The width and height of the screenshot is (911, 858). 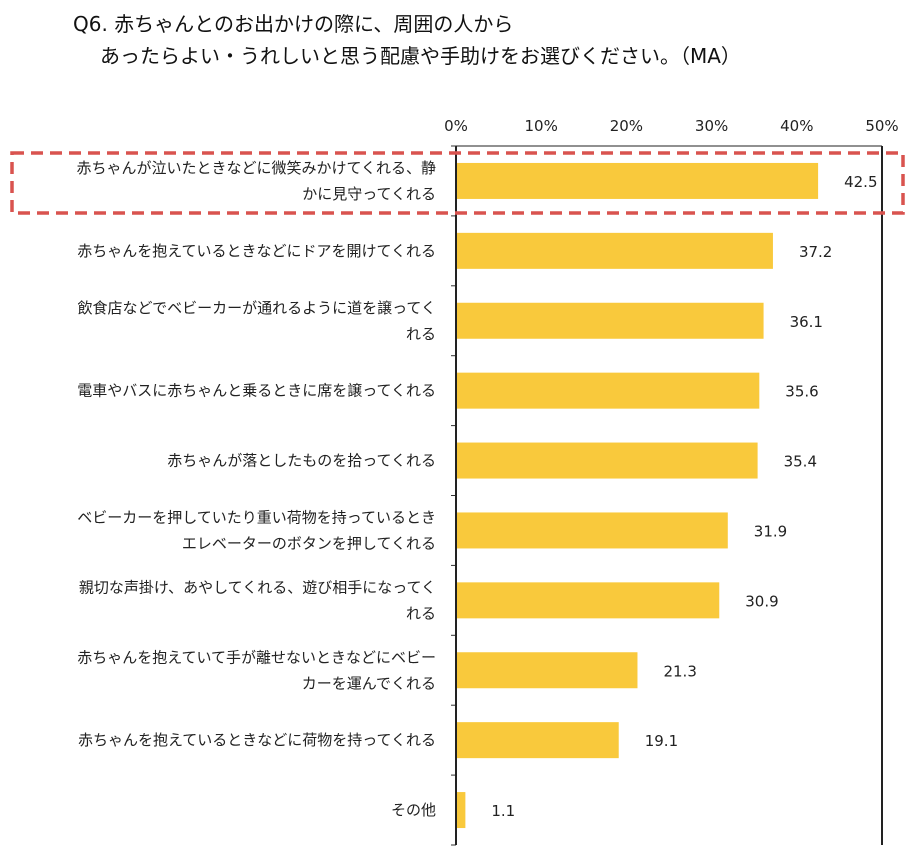 What do you see at coordinates (796, 126) in the screenshot?
I see `x-tick-label: 40%` at bounding box center [796, 126].